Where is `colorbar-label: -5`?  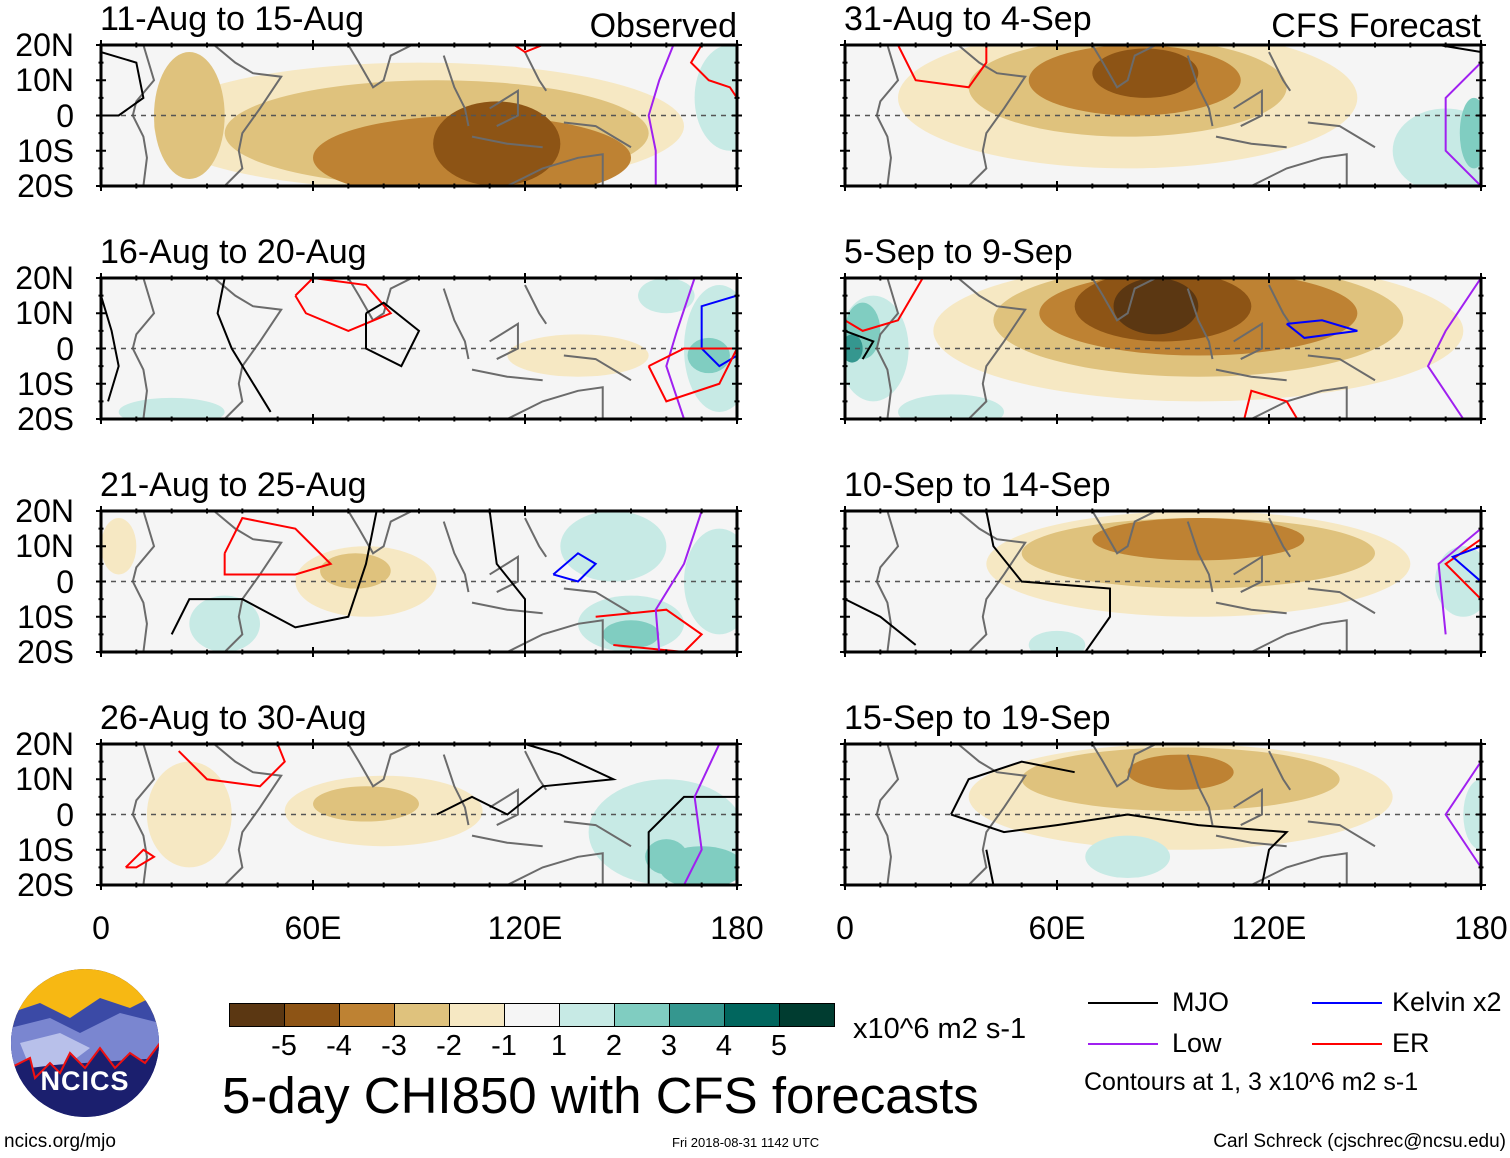
colorbar-label: -5 is located at coordinates (284, 1046).